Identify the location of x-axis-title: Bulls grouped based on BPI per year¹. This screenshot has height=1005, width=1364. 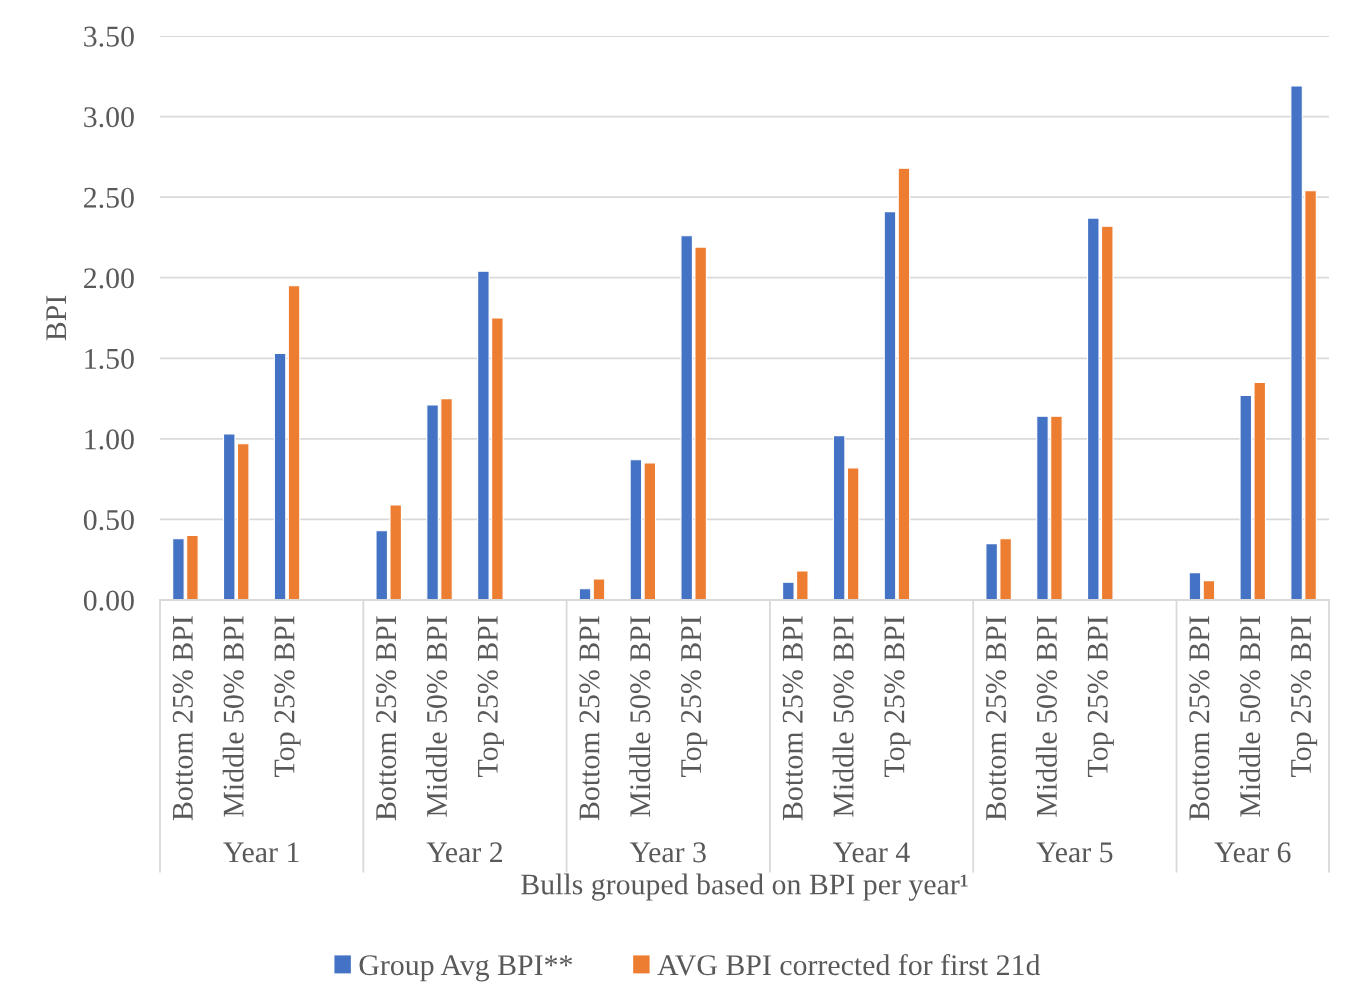
(744, 887).